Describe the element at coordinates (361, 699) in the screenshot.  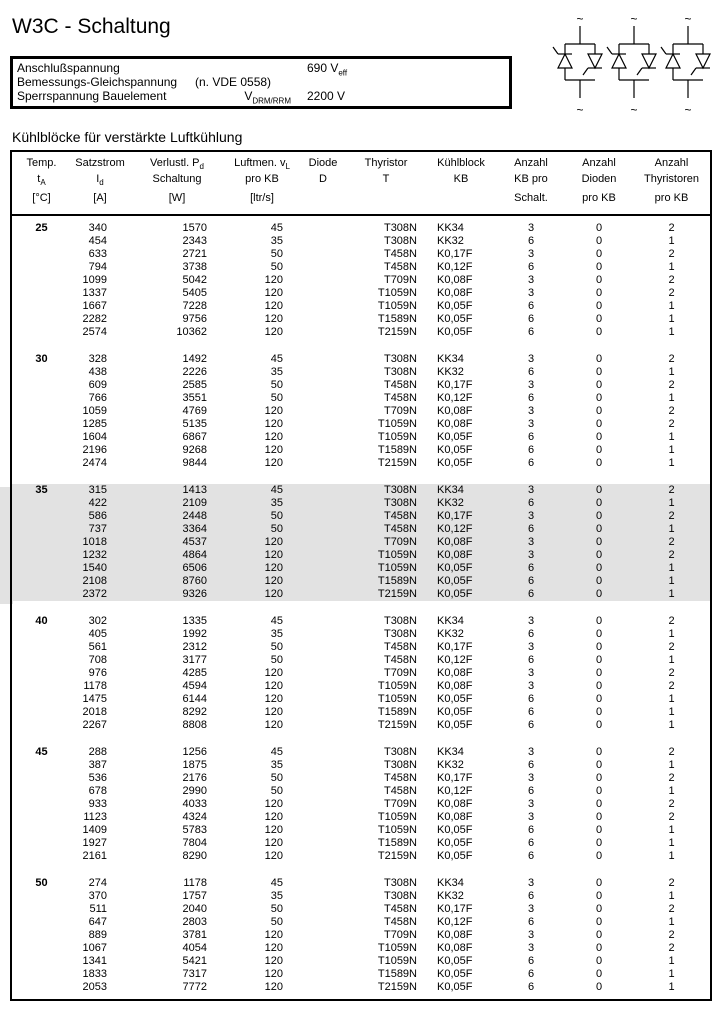
I see `table-row: 1475 6144 120 T1059N K0,05F 6 0 1` at that location.